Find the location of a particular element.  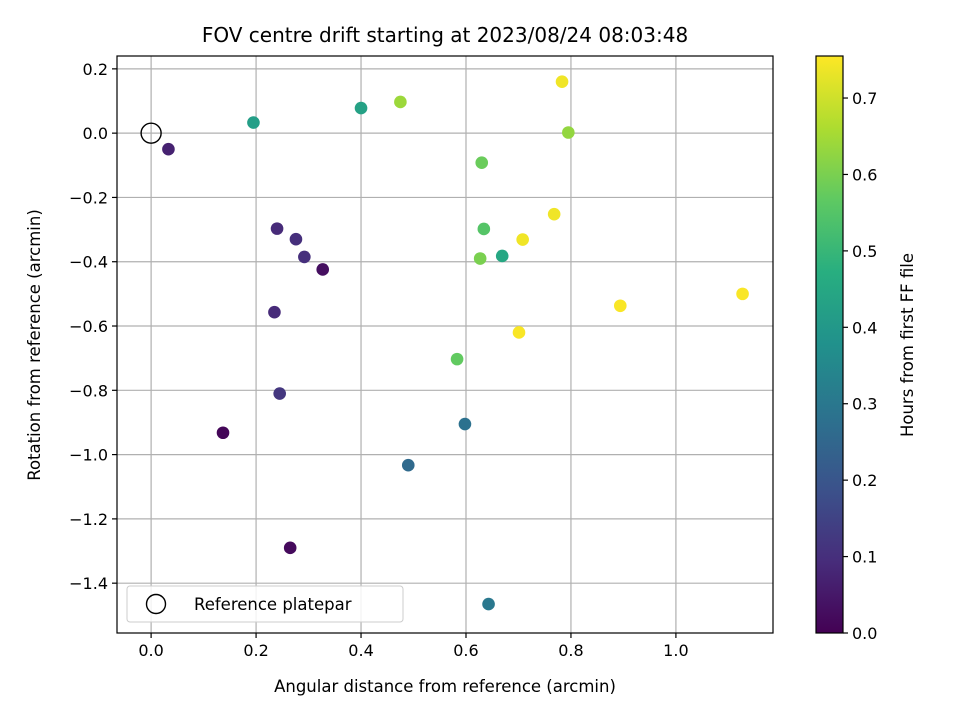

colorbar-gradient is located at coordinates (829, 344).